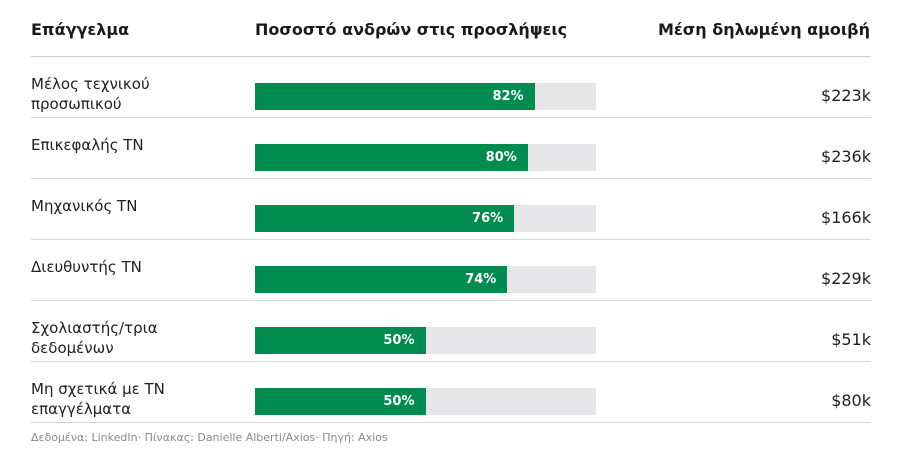 This screenshot has height=460, width=900. I want to click on bar-data-label: 76%, so click(488, 218).